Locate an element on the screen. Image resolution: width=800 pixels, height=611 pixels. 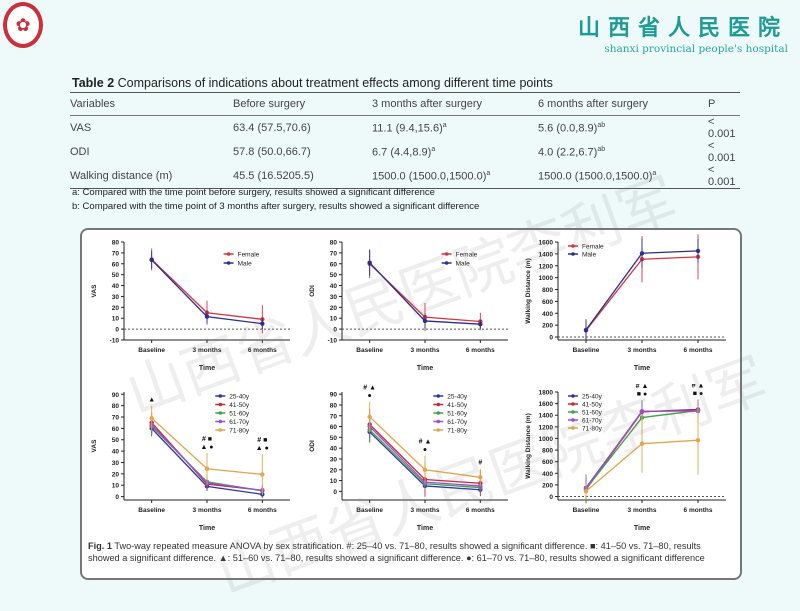
significance-annotation: ■ ● is located at coordinates (642, 394).